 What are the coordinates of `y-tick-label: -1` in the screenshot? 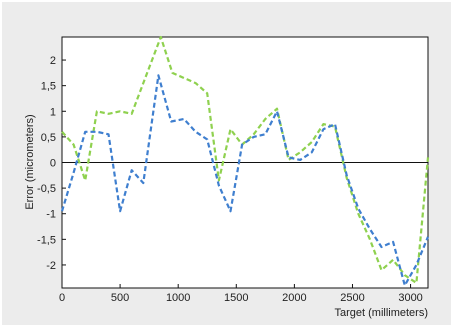 It's located at (51, 215).